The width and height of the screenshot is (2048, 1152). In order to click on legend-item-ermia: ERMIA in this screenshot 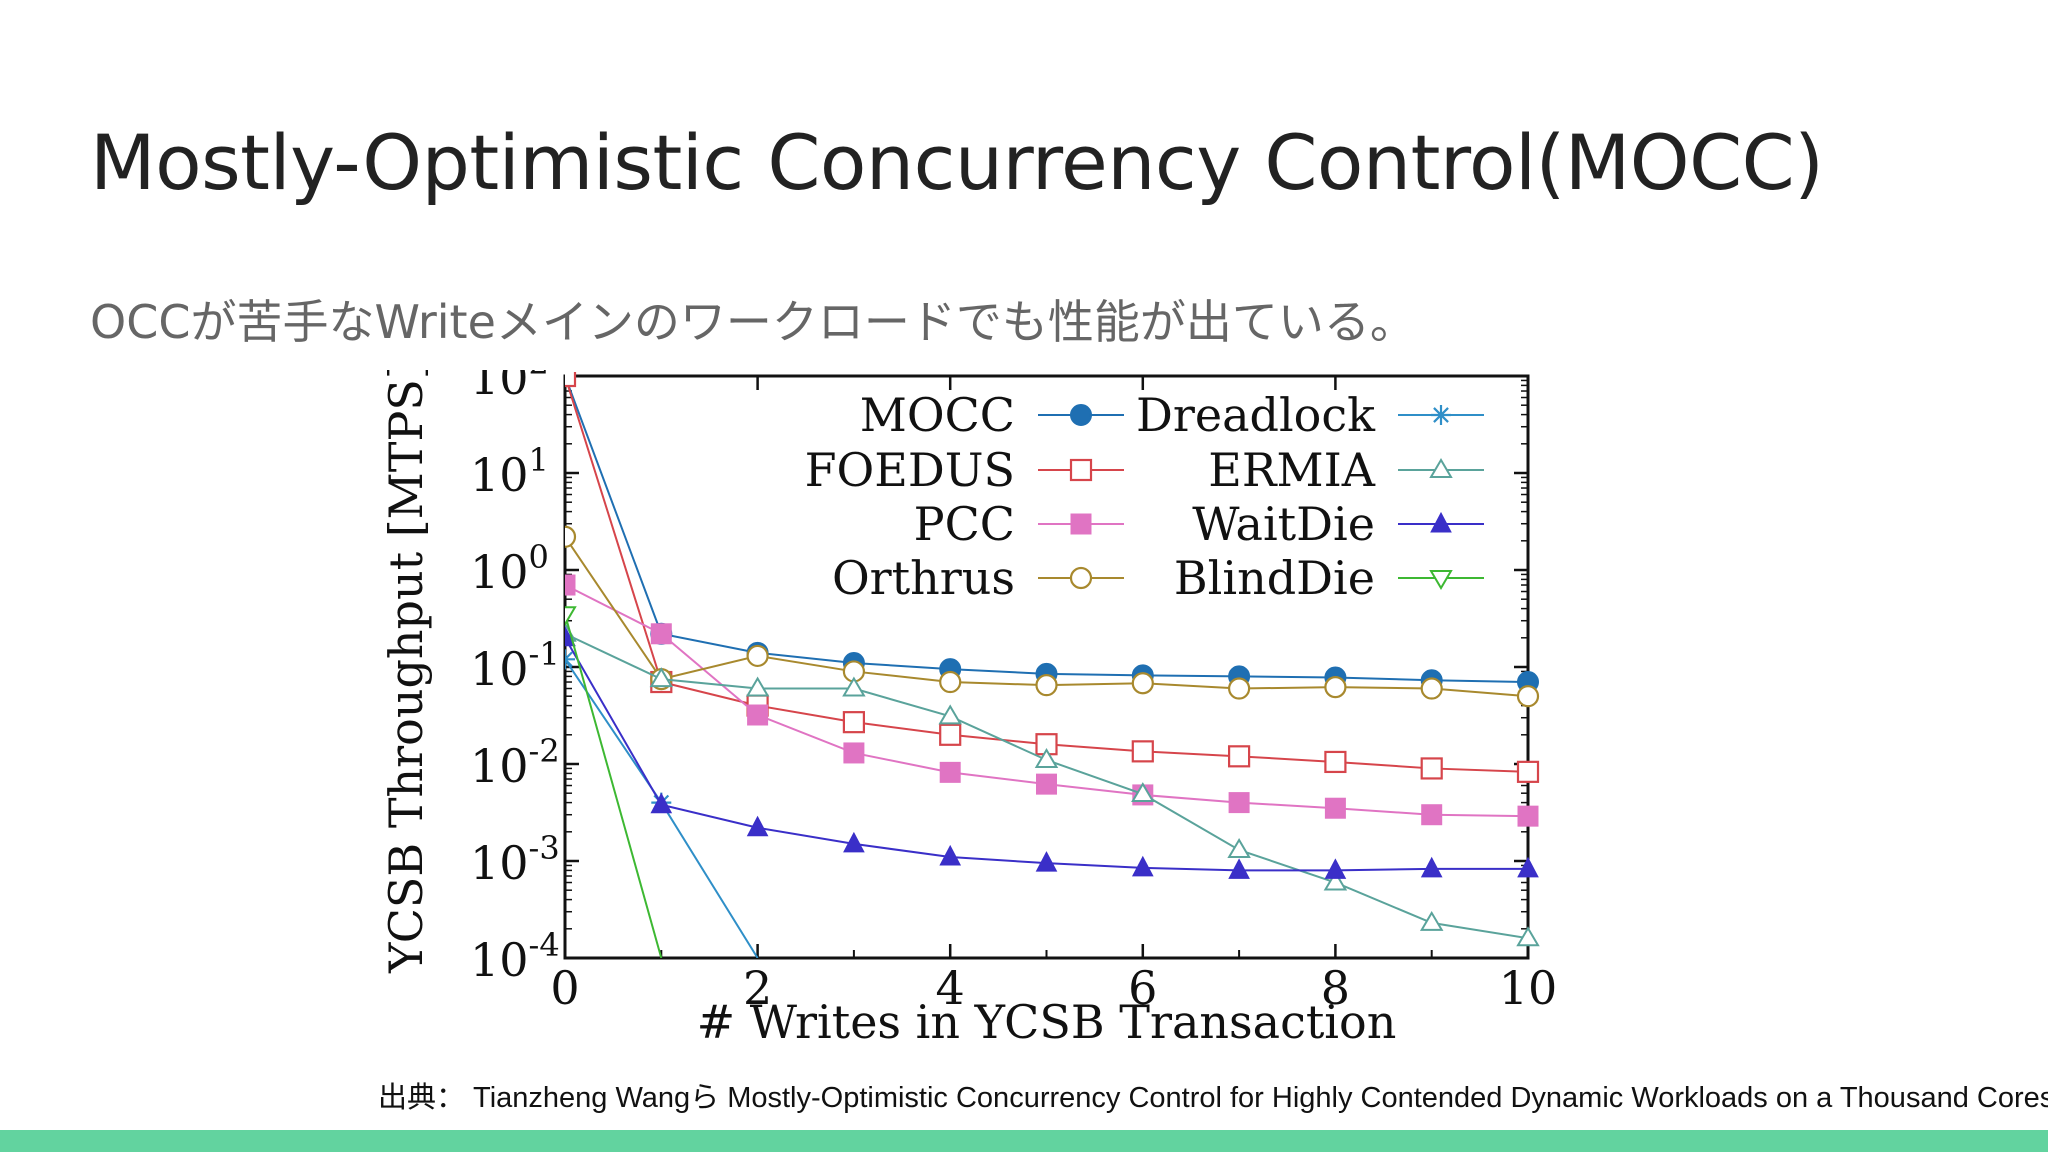, I will do `click(1346, 470)`.